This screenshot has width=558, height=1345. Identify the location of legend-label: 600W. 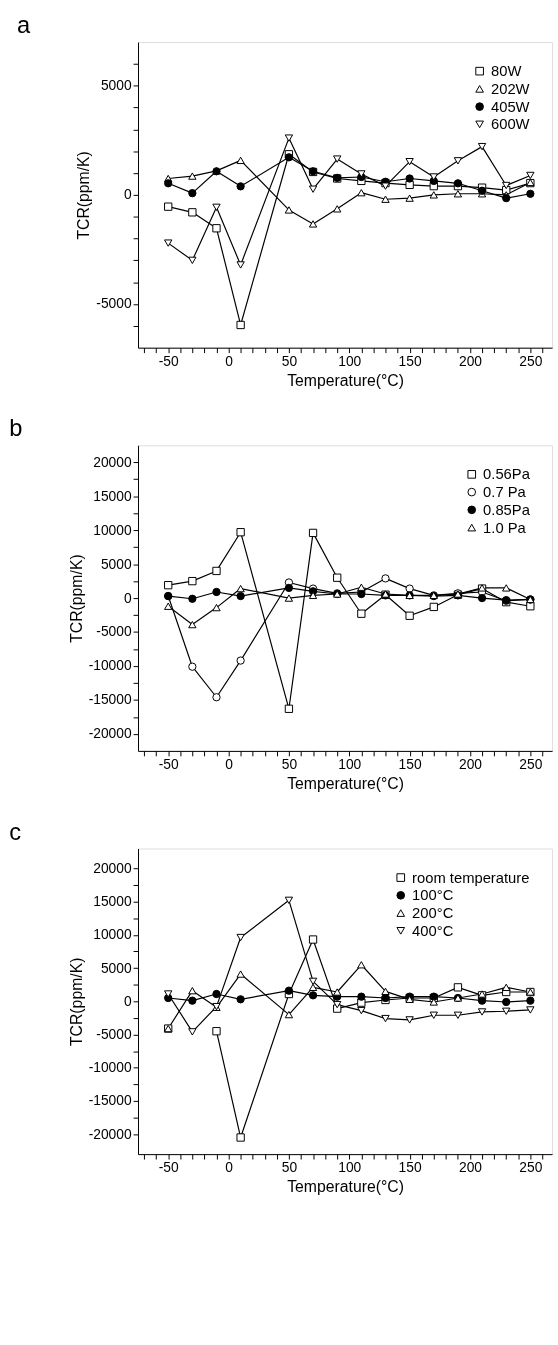
(510, 124).